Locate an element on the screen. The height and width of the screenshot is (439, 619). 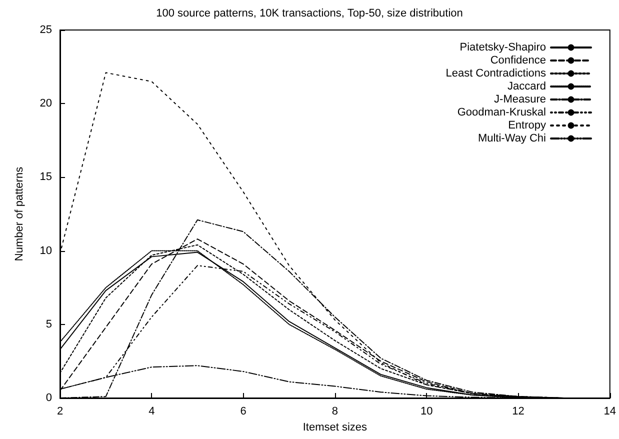
y-tick-label: 5 is located at coordinates (49, 324).